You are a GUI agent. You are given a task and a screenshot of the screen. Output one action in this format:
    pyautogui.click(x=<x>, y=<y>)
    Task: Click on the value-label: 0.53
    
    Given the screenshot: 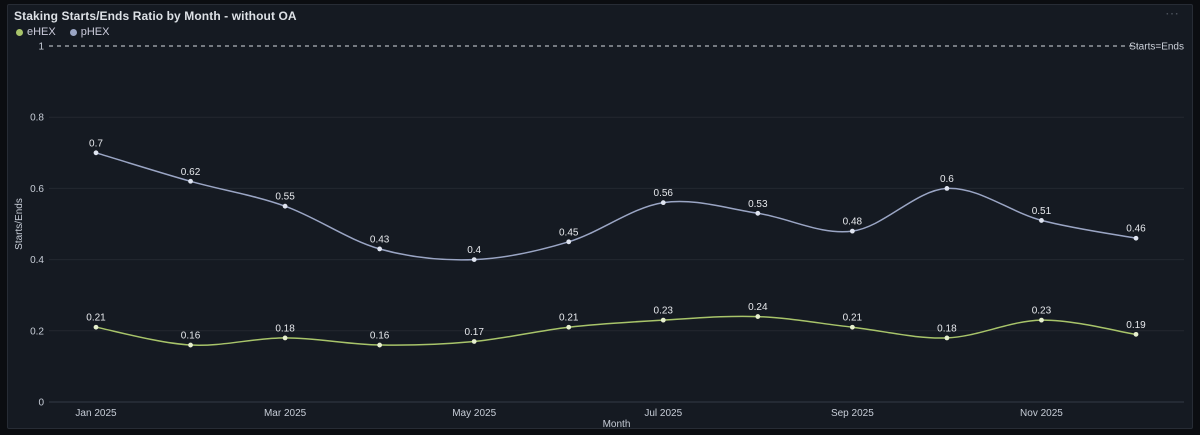 What is the action you would take?
    pyautogui.click(x=758, y=204)
    